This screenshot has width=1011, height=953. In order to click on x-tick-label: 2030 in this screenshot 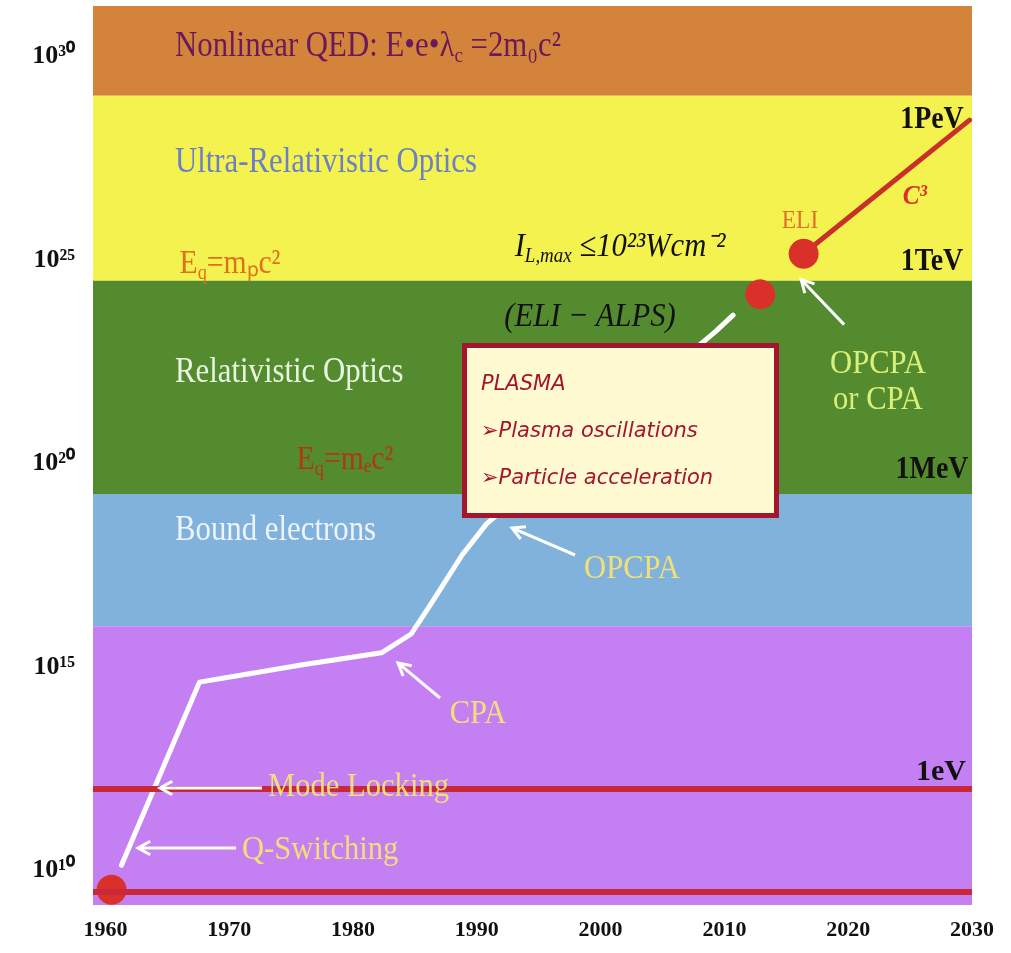, I will do `click(972, 928)`.